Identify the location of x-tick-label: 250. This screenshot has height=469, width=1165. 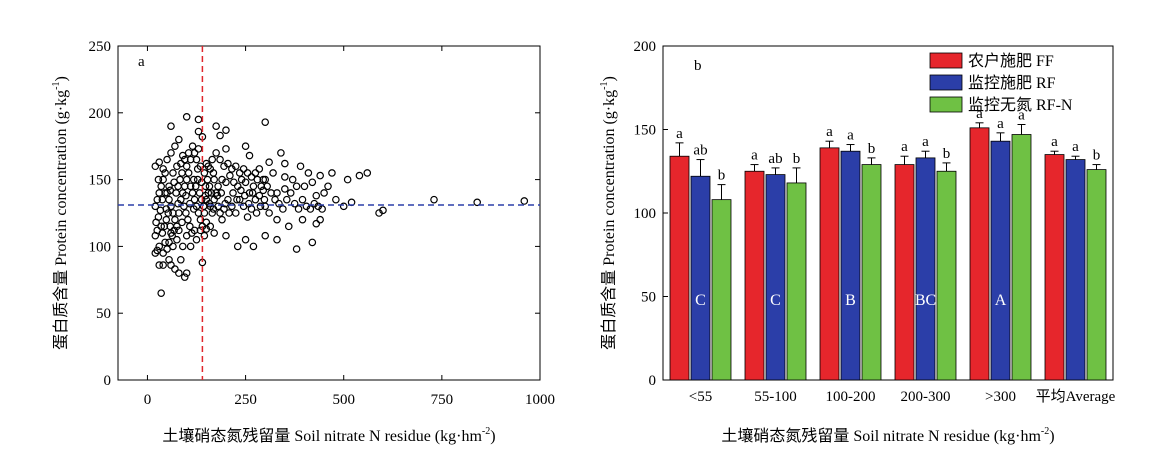
(245, 400).